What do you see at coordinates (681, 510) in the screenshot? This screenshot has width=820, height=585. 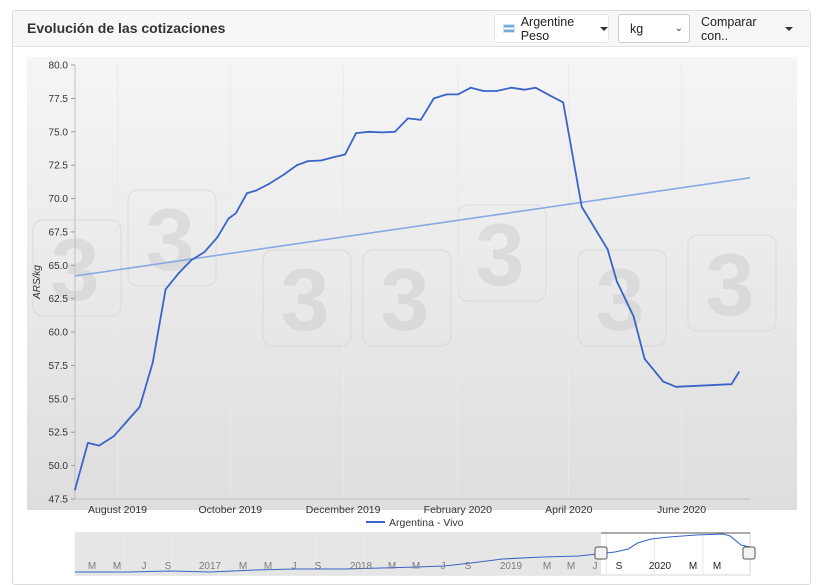 I see `x-tick-label: June 2020` at bounding box center [681, 510].